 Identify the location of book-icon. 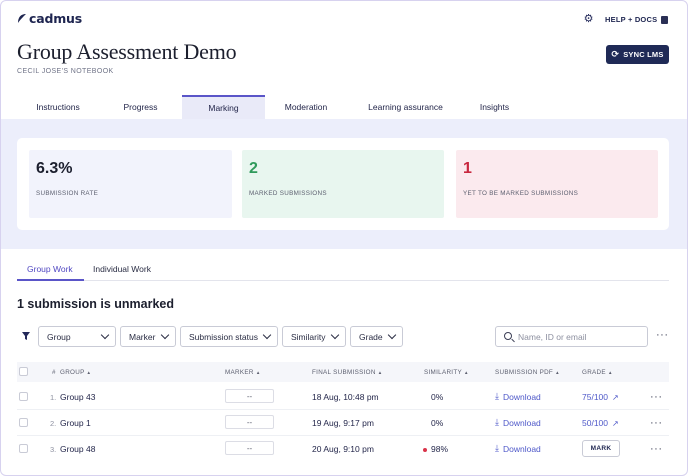
(665, 19).